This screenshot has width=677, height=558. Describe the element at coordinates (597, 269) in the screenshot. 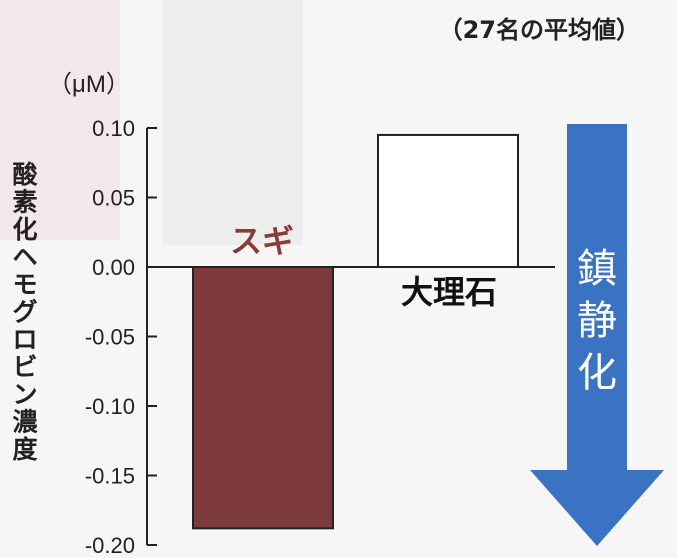

I see `arrow-label-char-0: 鎮` at that location.